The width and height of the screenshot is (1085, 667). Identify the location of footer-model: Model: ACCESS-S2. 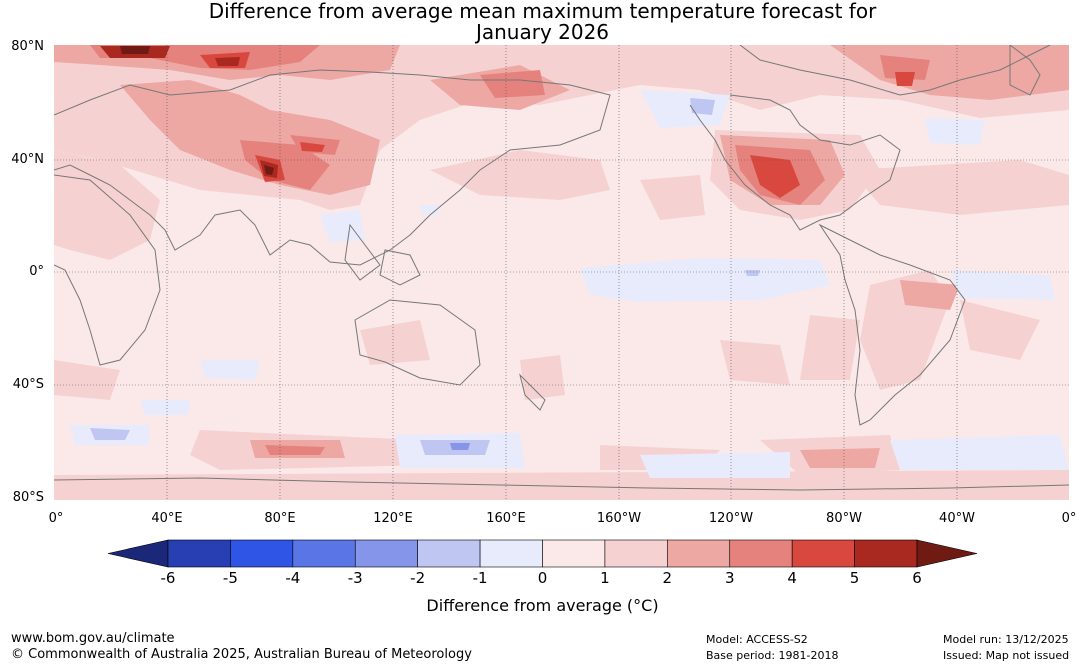
(757, 639).